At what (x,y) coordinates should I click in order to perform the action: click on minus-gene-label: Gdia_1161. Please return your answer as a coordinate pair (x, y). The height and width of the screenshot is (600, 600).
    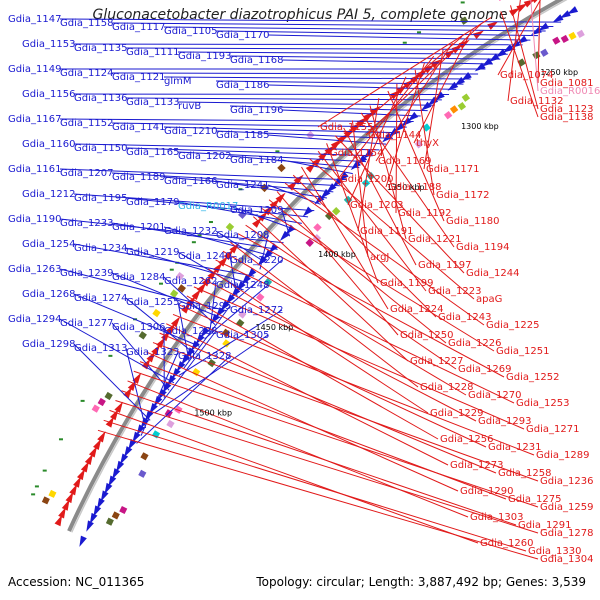
    Looking at the image, I should click on (34, 169).